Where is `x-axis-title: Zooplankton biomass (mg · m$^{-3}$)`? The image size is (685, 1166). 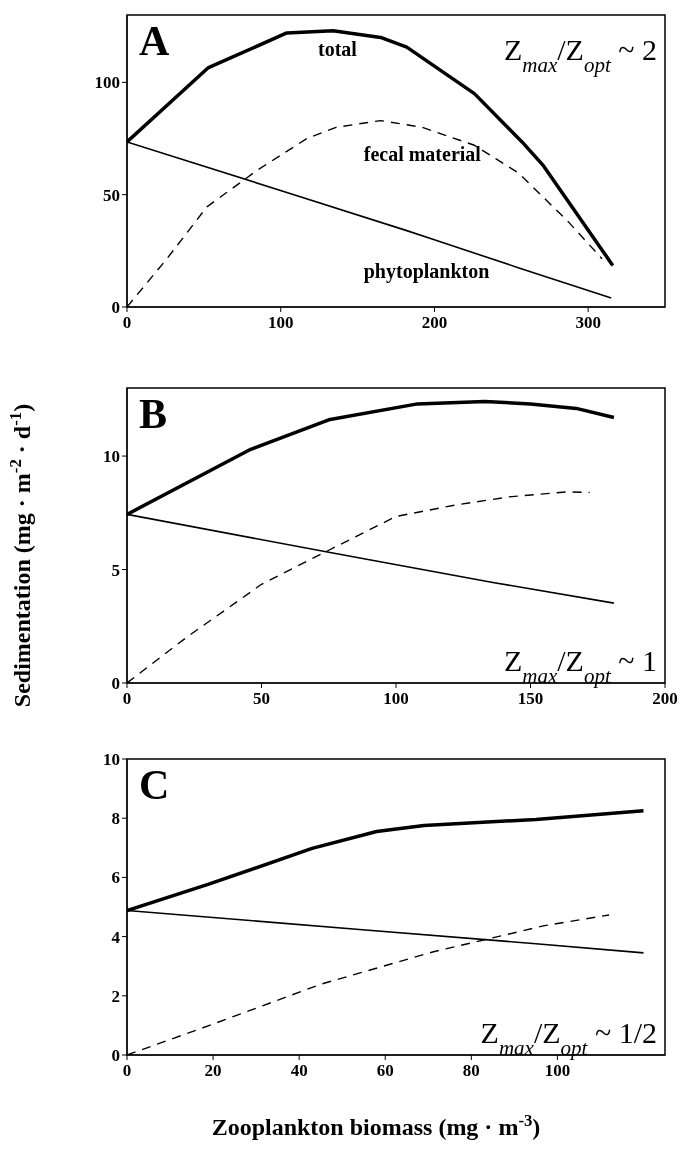 x-axis-title: Zooplankton biomass (mg · m$^{-3}$) is located at coordinates (376, 1125).